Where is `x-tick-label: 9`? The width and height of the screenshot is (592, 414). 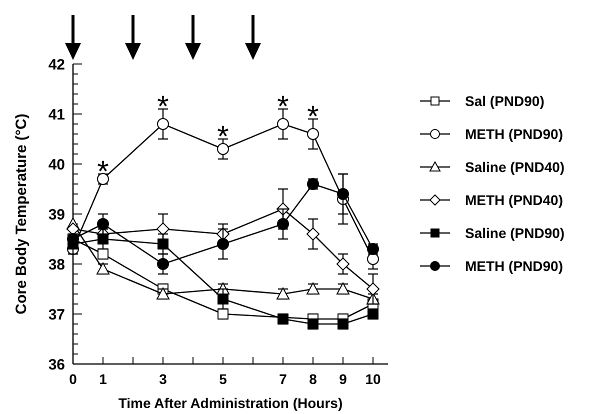
x-tick-label: 9 is located at coordinates (343, 379).